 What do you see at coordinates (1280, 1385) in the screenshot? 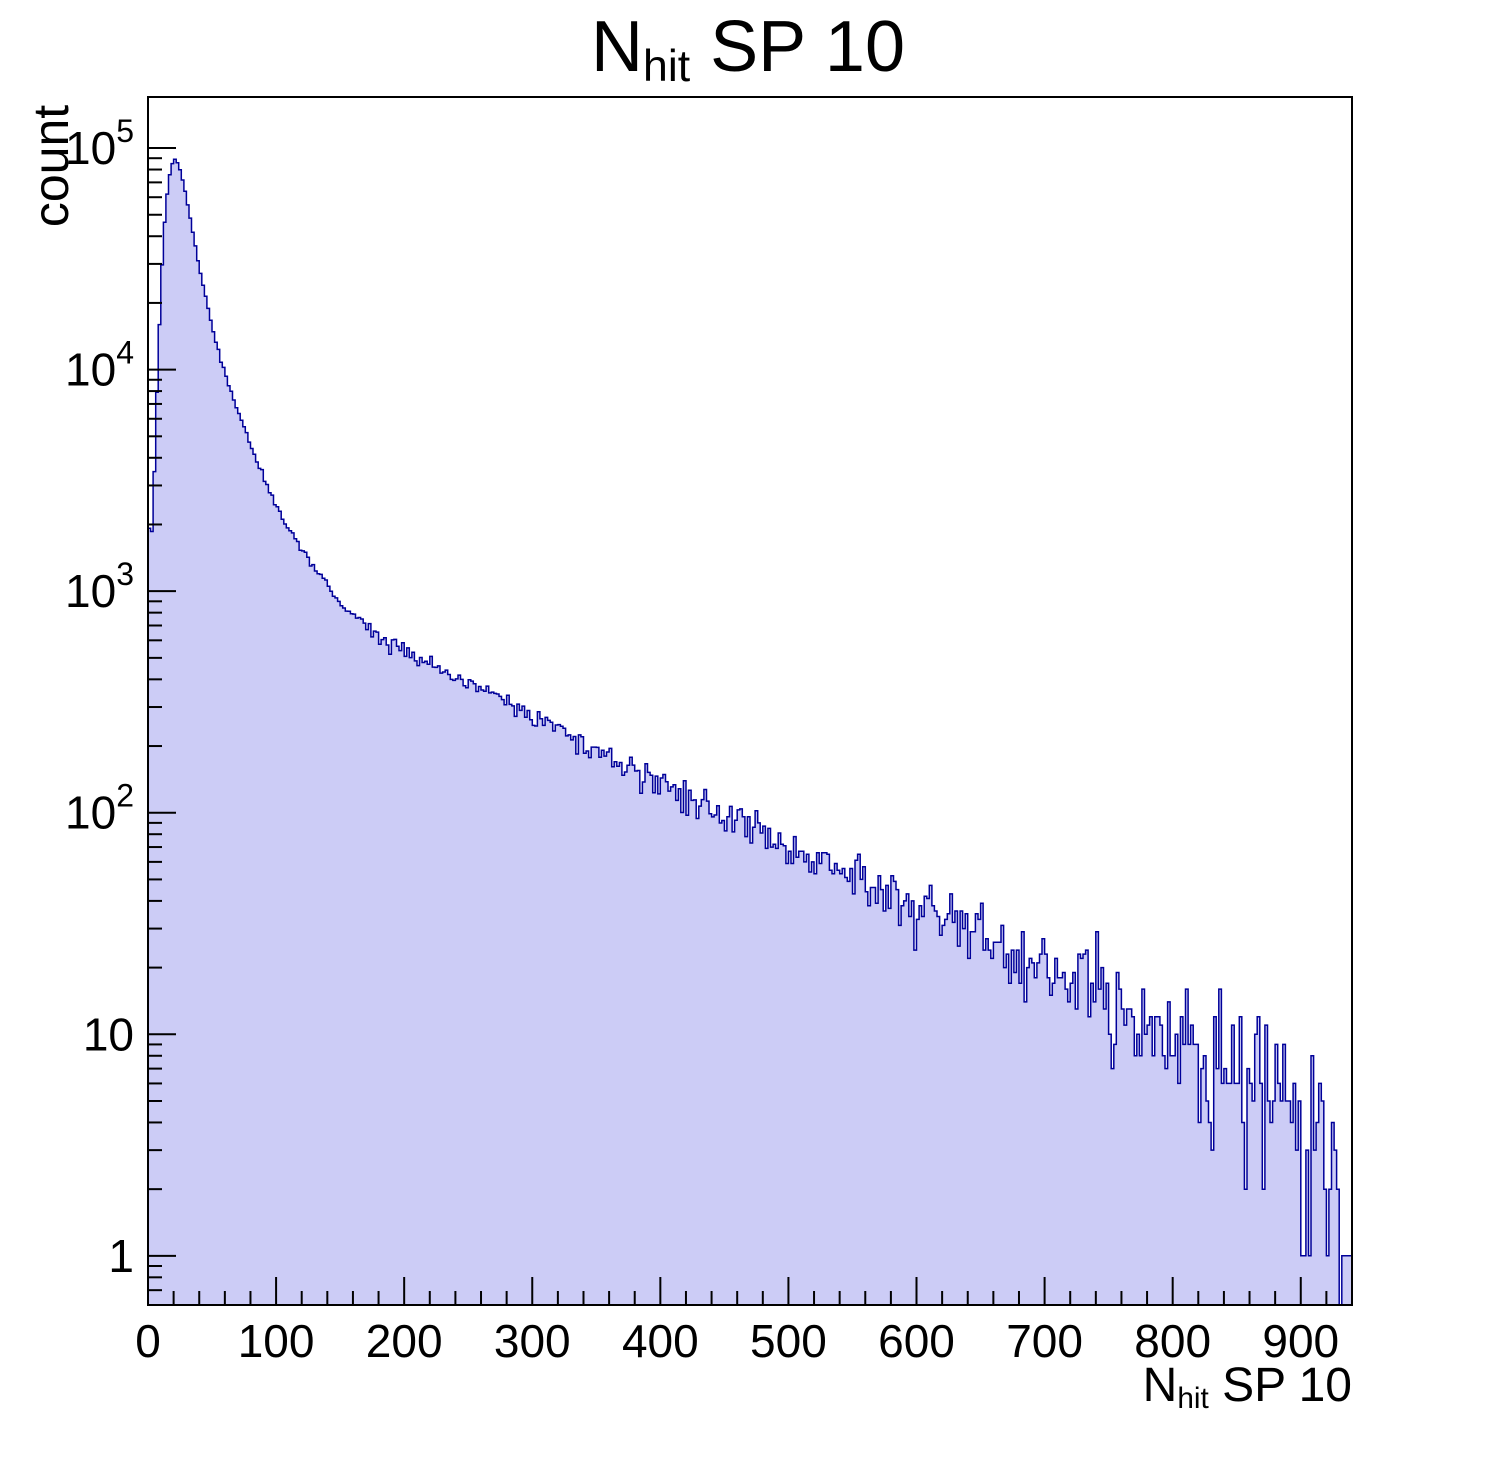
I see `x-axis-title-suffix: SP 10` at bounding box center [1280, 1385].